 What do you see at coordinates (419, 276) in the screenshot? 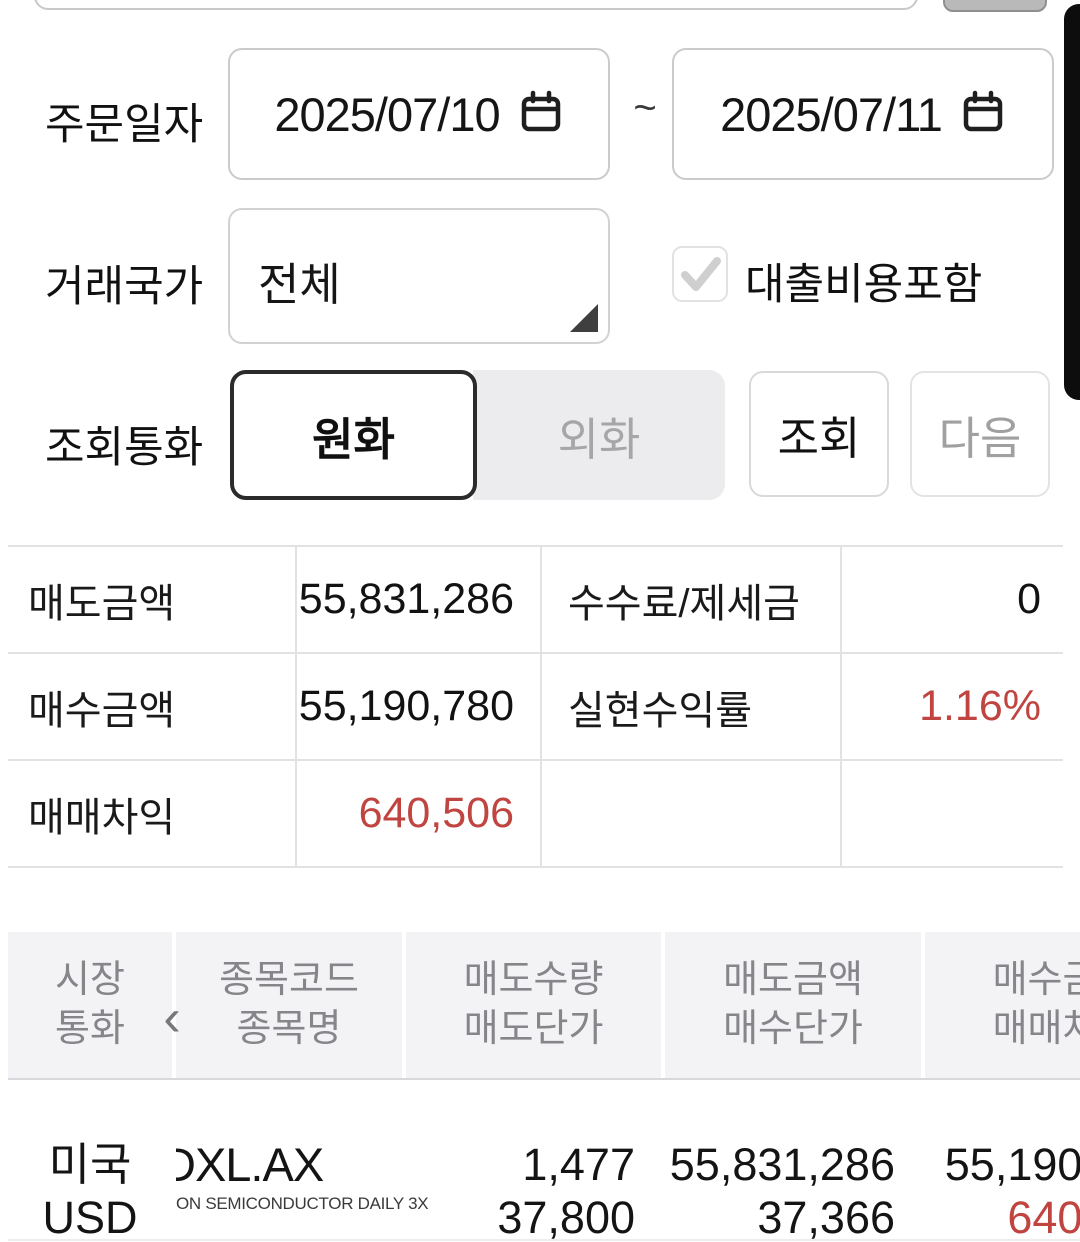
I see `country-select: 전체` at bounding box center [419, 276].